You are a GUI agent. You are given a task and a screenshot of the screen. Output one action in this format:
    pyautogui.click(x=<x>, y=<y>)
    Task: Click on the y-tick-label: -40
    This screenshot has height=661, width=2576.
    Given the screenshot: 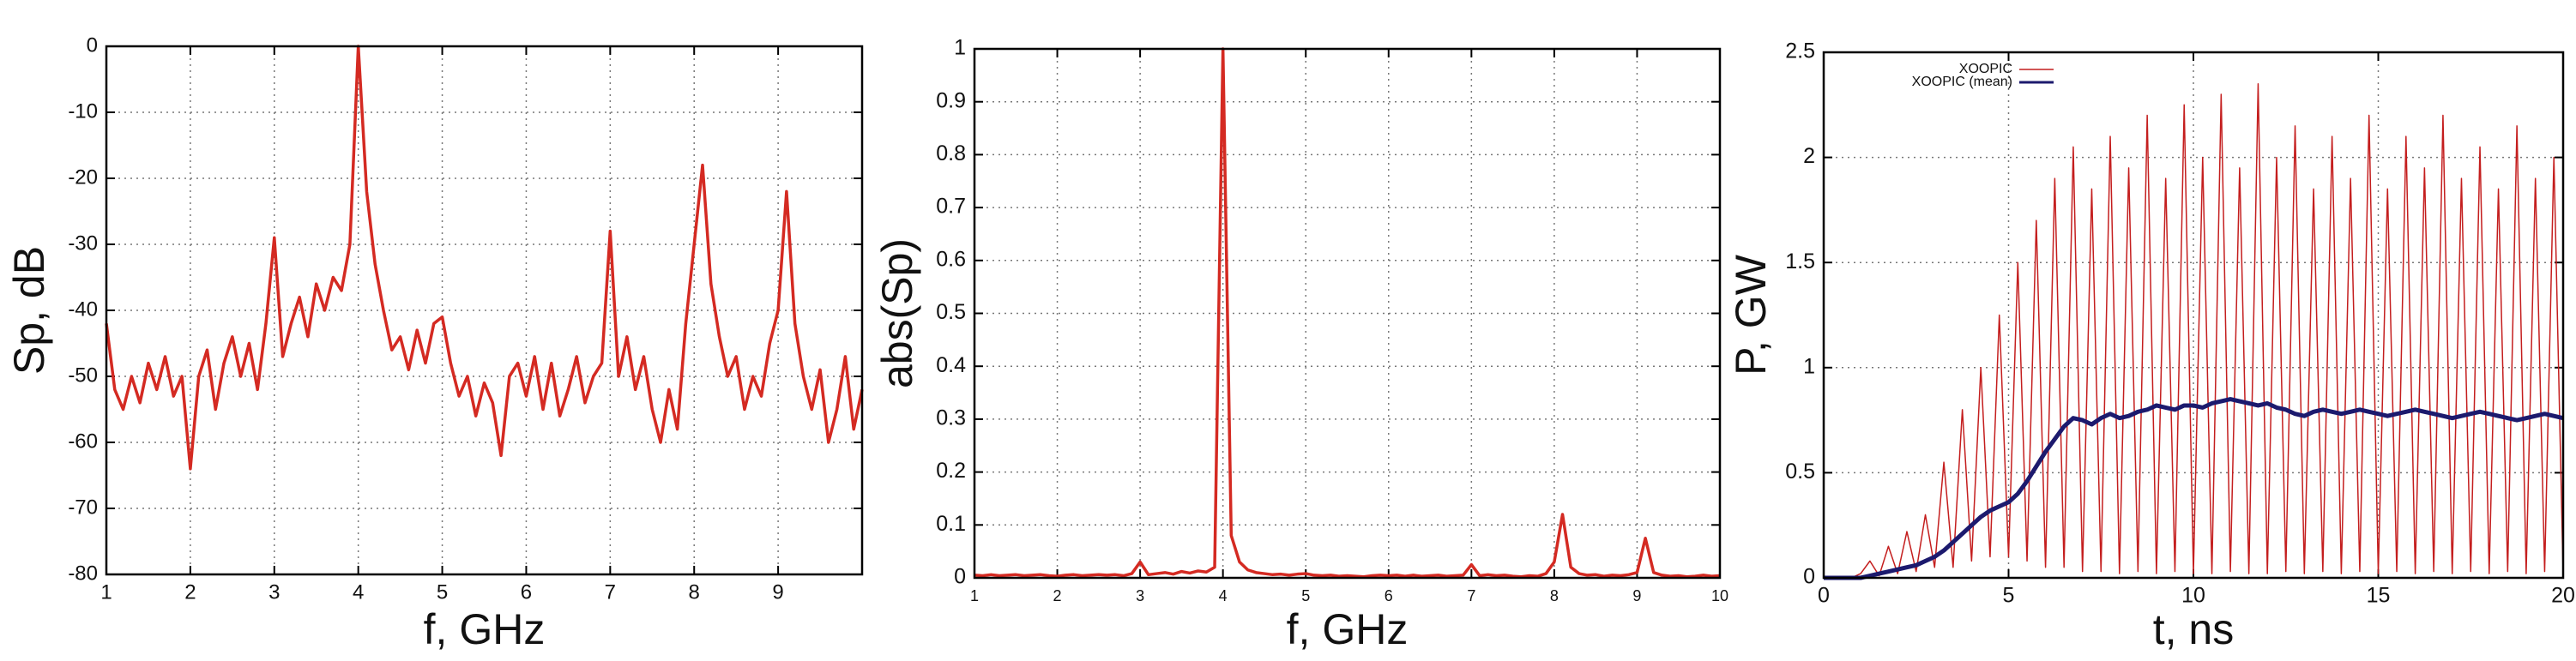 What is the action you would take?
    pyautogui.click(x=83, y=309)
    